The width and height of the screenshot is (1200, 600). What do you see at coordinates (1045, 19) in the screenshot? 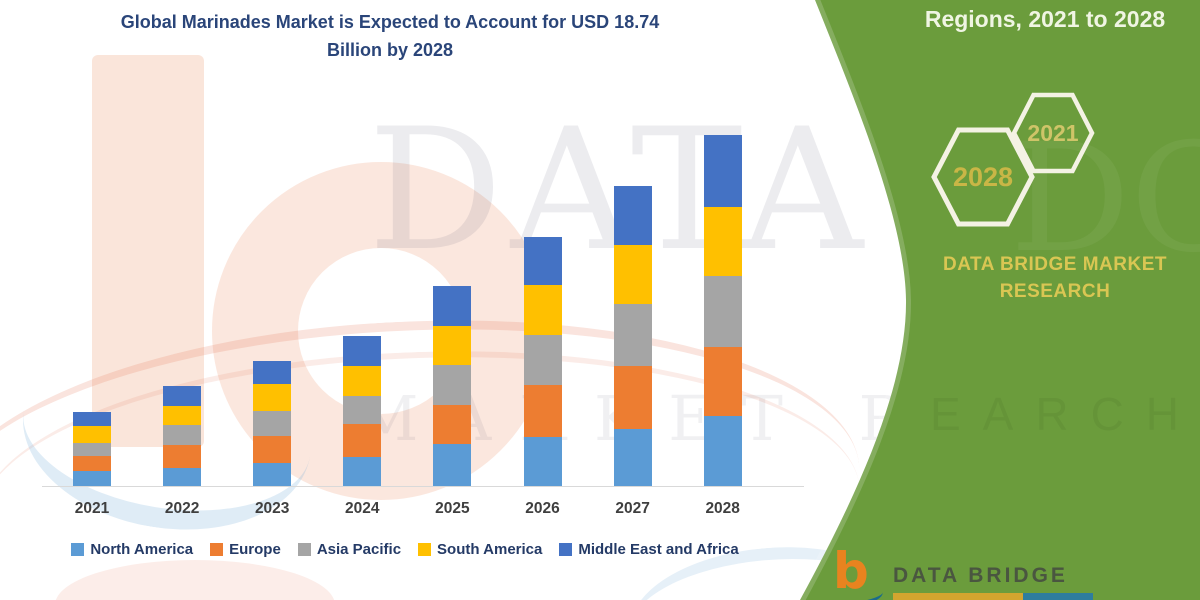
I see `panel-subtitle: Regions, 2021 to 2028` at bounding box center [1045, 19].